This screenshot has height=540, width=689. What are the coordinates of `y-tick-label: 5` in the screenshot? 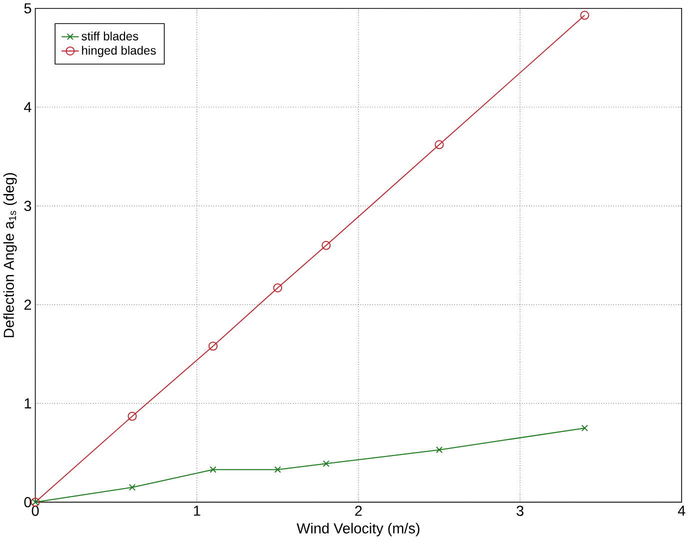 It's located at (28, 9).